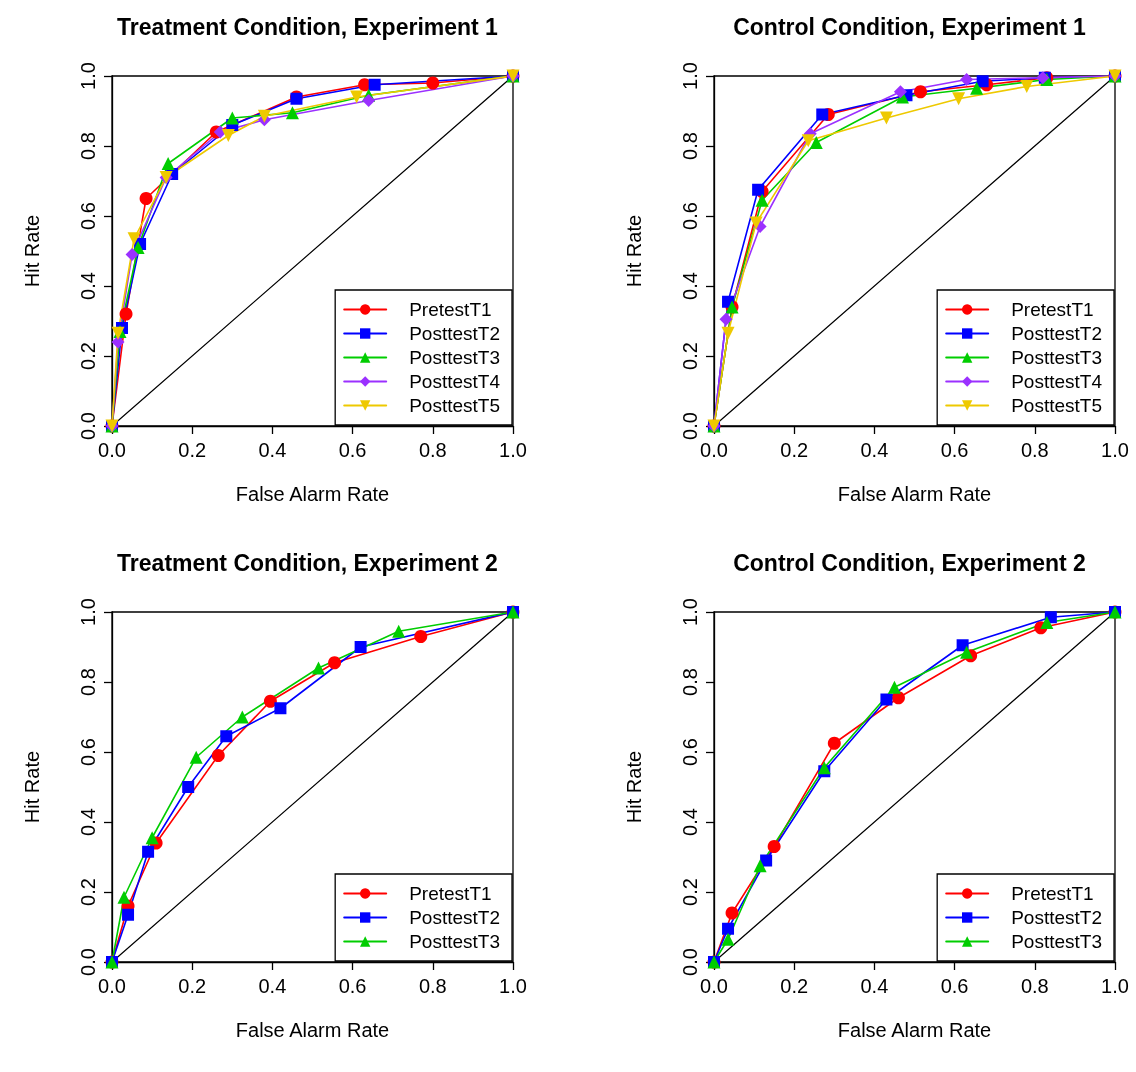  Describe the element at coordinates (307, 562) in the screenshot. I see `chart-title: Treatment Condition, Experiment 2` at that location.